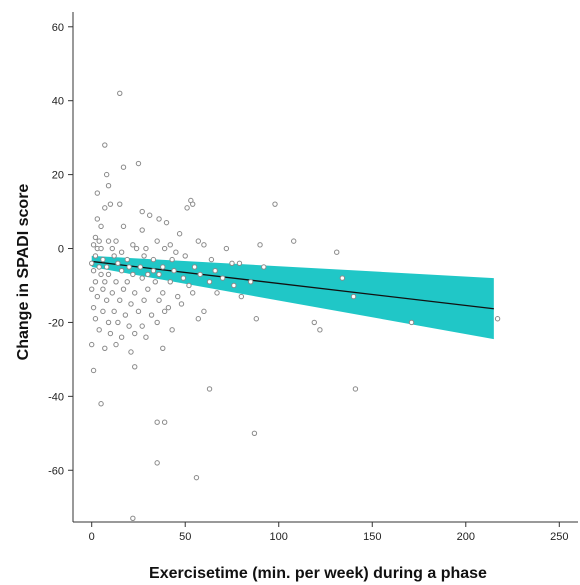 The height and width of the screenshot is (585, 580). I want to click on y-tick-label: 60, so click(58, 28).